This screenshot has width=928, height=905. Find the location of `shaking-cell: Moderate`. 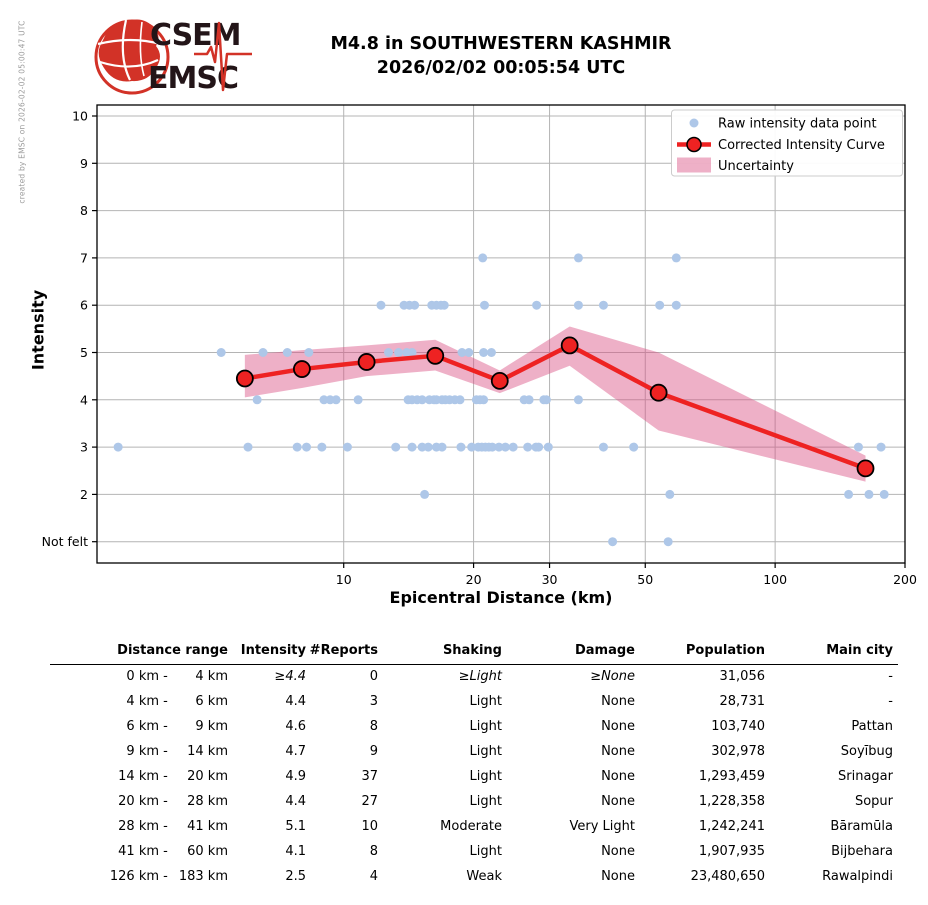

shaking-cell: Moderate is located at coordinates (471, 826).